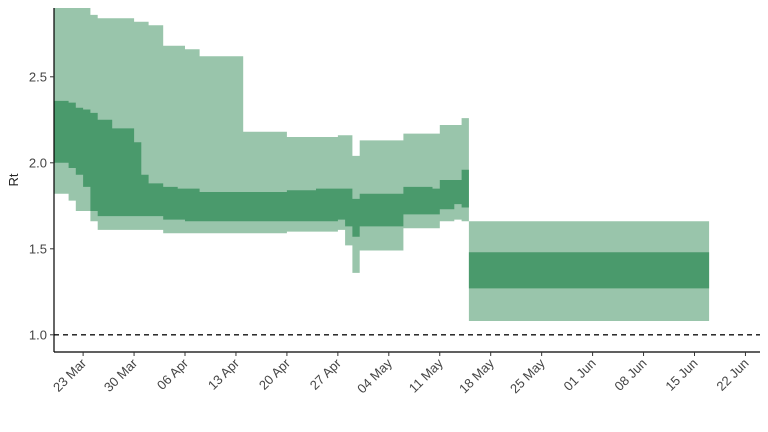 The width and height of the screenshot is (768, 432). What do you see at coordinates (173, 374) in the screenshot?
I see `x-tick-label: 06 Apr` at bounding box center [173, 374].